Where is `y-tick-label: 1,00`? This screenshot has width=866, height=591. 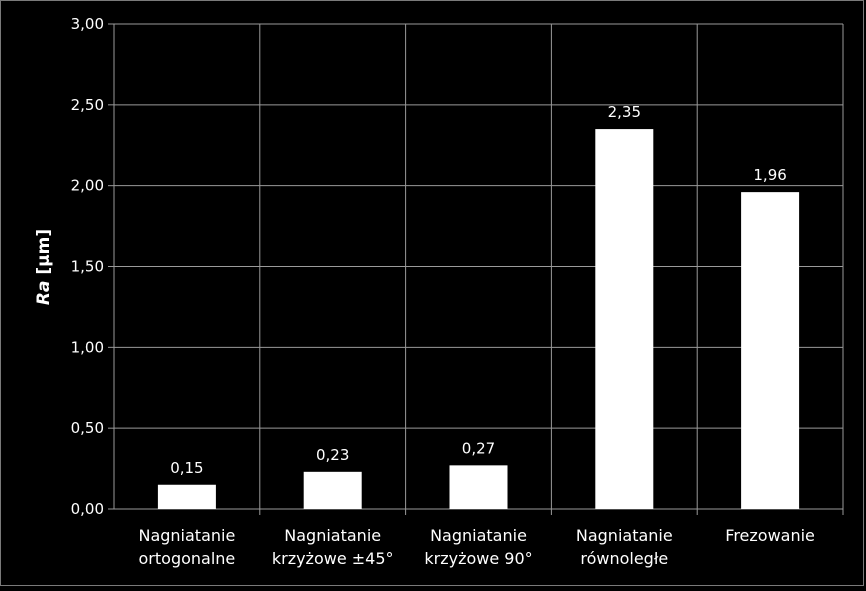
y-tick-label: 1,00 is located at coordinates (87, 347).